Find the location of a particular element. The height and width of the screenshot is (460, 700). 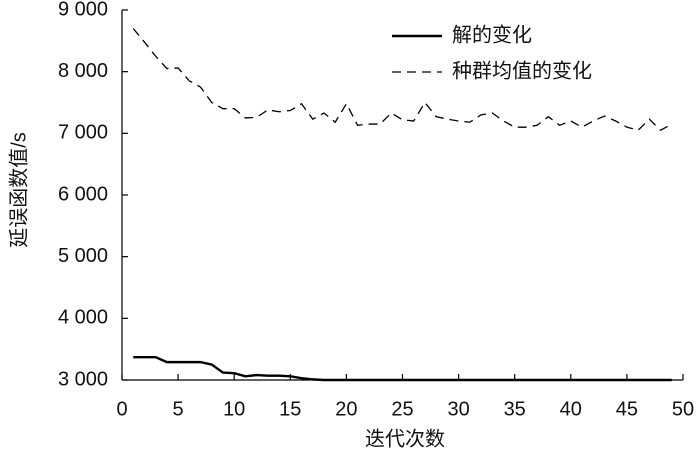

y-tick-label: 4 000 is located at coordinates (83, 318).